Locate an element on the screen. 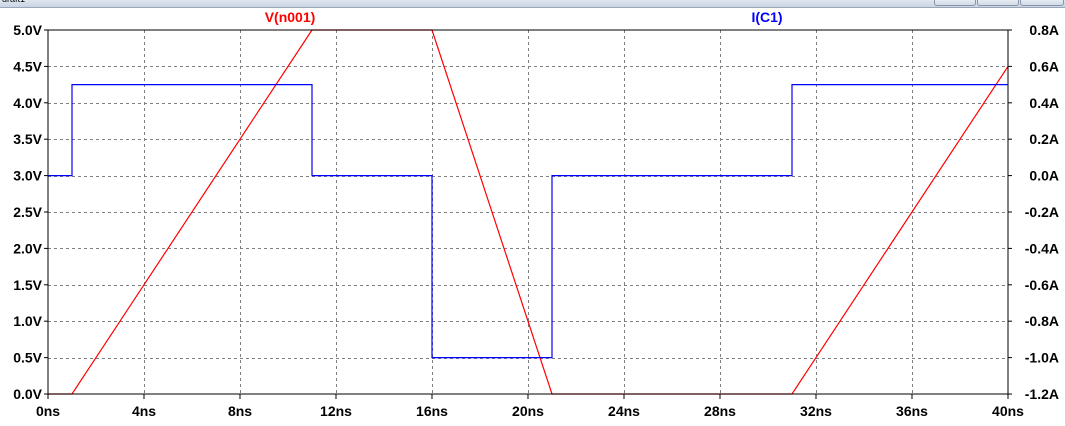 The width and height of the screenshot is (1065, 426). x-tick-label: 4ns is located at coordinates (144, 411).